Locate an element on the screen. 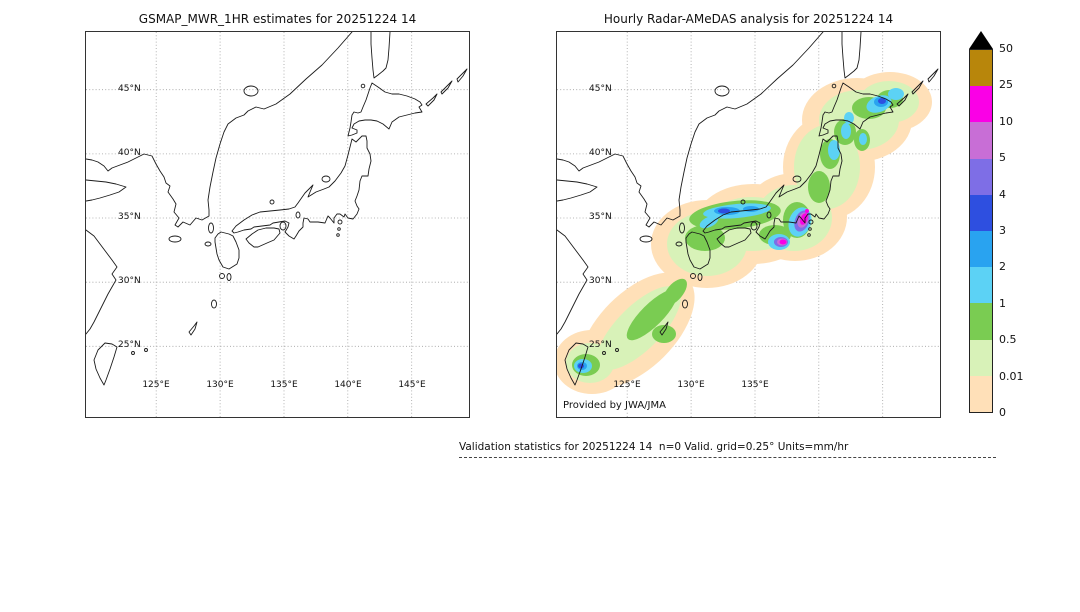 The width and height of the screenshot is (1080, 612). left-panel-title: GSMAP_MWR_1HR estimates for 20251224 14 is located at coordinates (277, 19).